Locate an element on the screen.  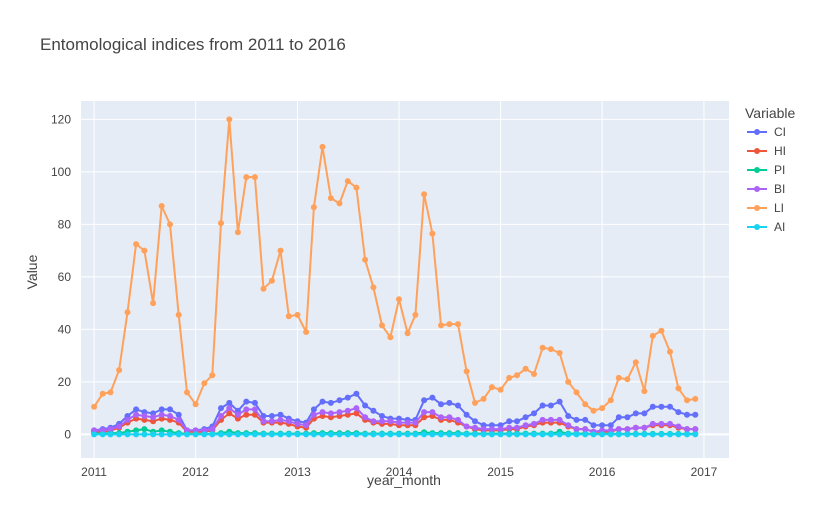
y-tick-label: 40 is located at coordinates (65, 329).